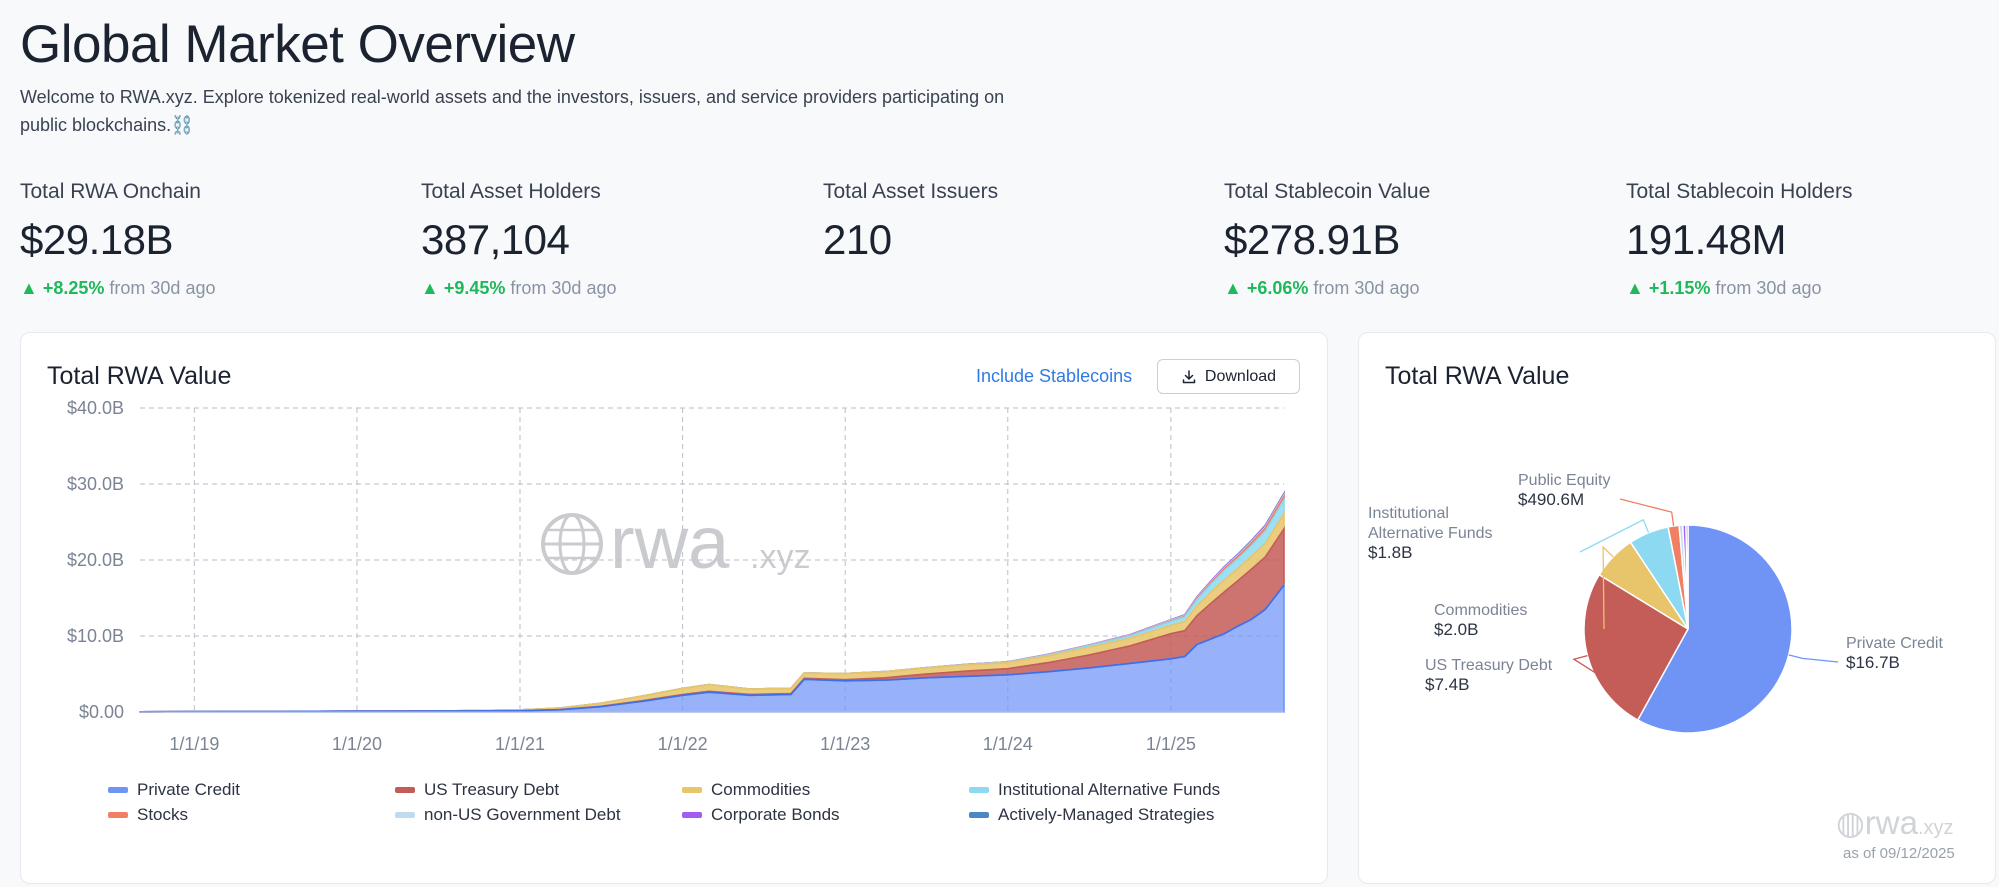 This screenshot has height=887, width=1999. What do you see at coordinates (1240, 376) in the screenshot?
I see `download-label: Download` at bounding box center [1240, 376].